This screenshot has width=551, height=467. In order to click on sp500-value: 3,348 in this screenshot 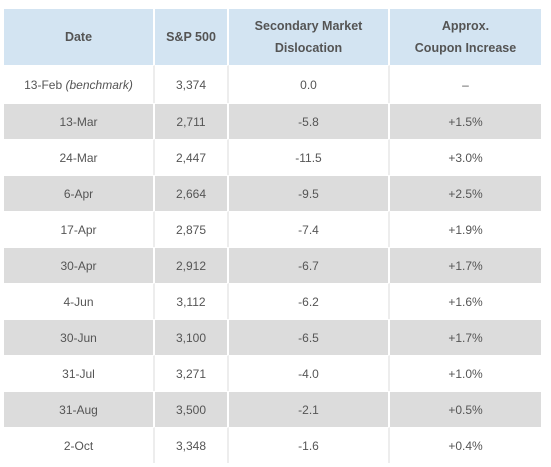, I will do `click(191, 445)`.